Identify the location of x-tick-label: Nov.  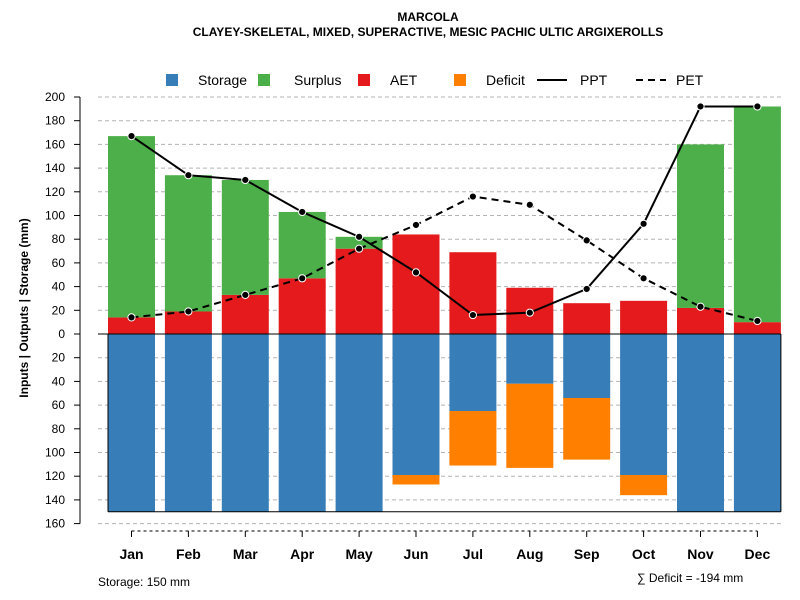
(700, 554).